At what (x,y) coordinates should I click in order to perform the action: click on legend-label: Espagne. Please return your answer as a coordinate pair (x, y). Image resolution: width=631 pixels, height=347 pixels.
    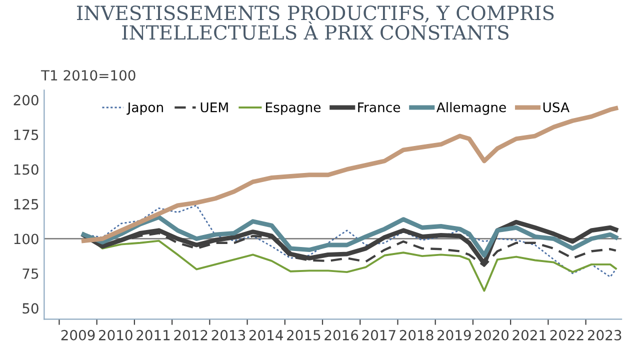
    Looking at the image, I should click on (293, 108).